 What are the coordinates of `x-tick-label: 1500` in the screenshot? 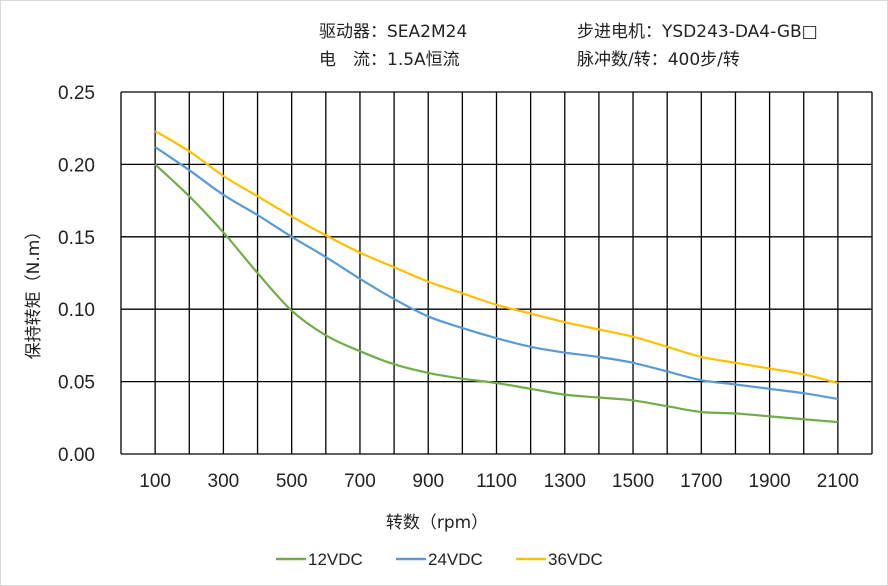 It's located at (633, 481).